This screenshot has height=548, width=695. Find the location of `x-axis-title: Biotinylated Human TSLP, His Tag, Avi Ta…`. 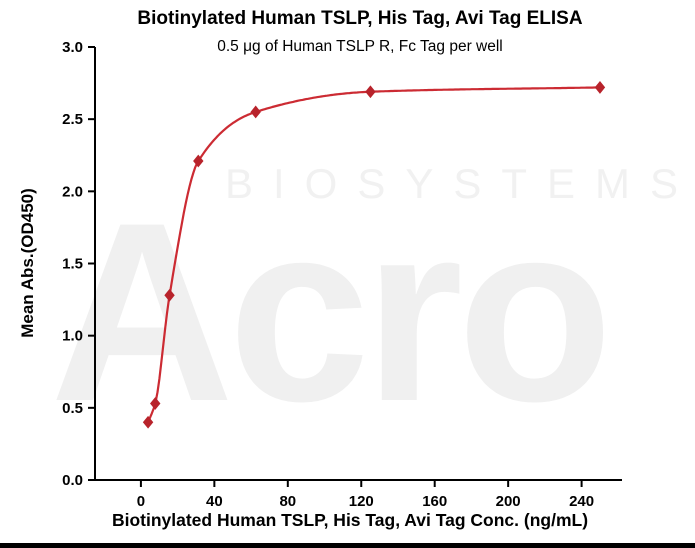

x-axis-title: Biotinylated Human TSLP, His Tag, Avi Ta… is located at coordinates (350, 520).